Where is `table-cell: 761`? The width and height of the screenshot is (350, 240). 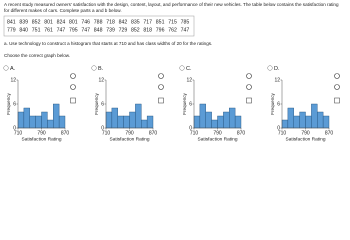 table-cell: 761 is located at coordinates (48, 30).